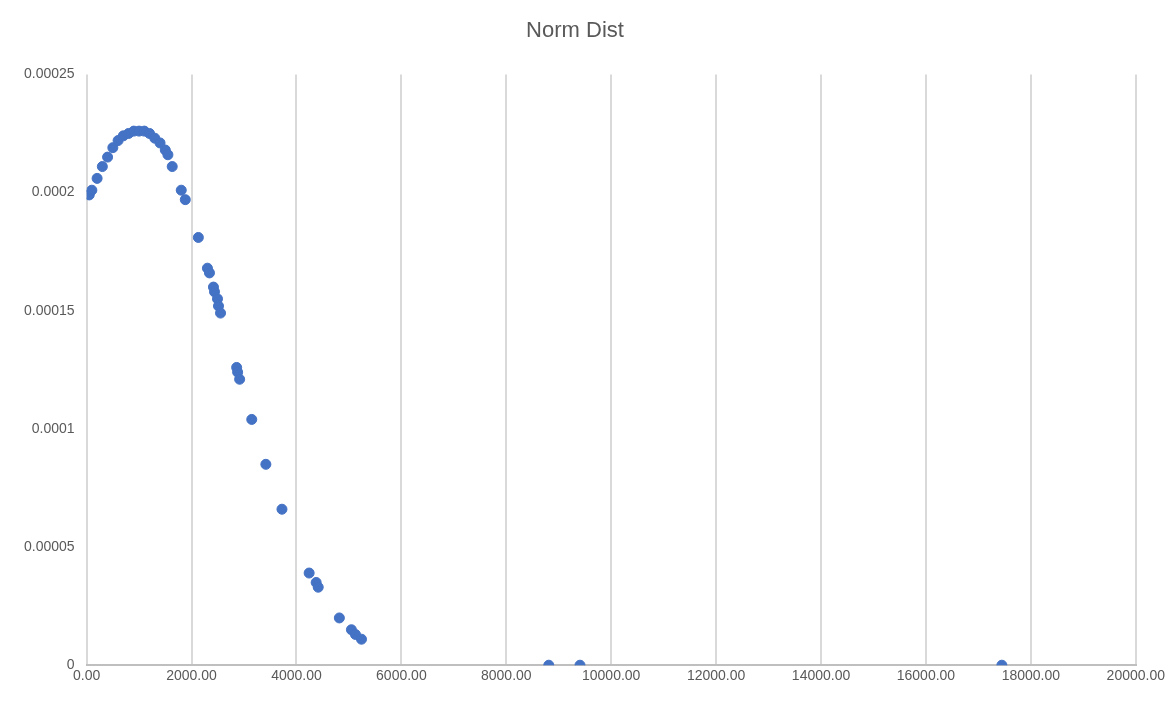  I want to click on x-tick-label: 20000.00, so click(1136, 675).